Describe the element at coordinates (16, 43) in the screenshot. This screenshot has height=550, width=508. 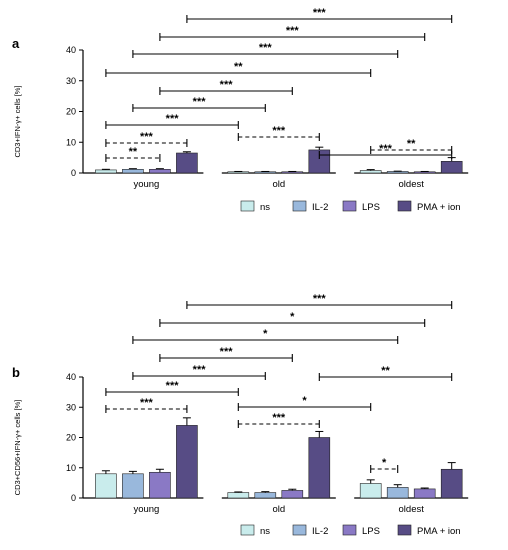
I see `panel-letter: a` at that location.